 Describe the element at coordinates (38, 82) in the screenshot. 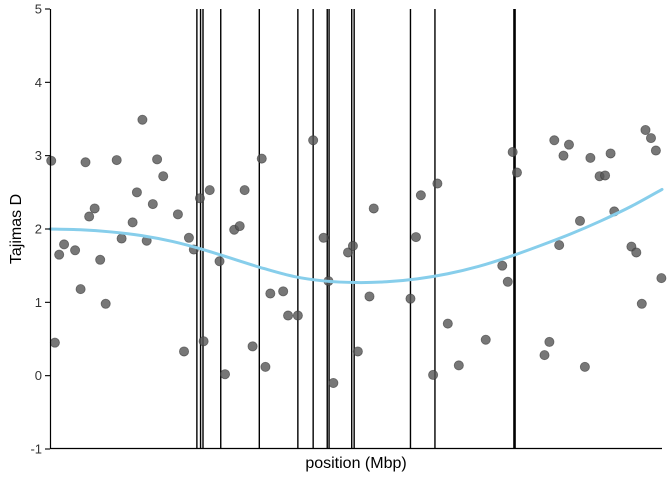

I see `y-tick-label: 4` at that location.